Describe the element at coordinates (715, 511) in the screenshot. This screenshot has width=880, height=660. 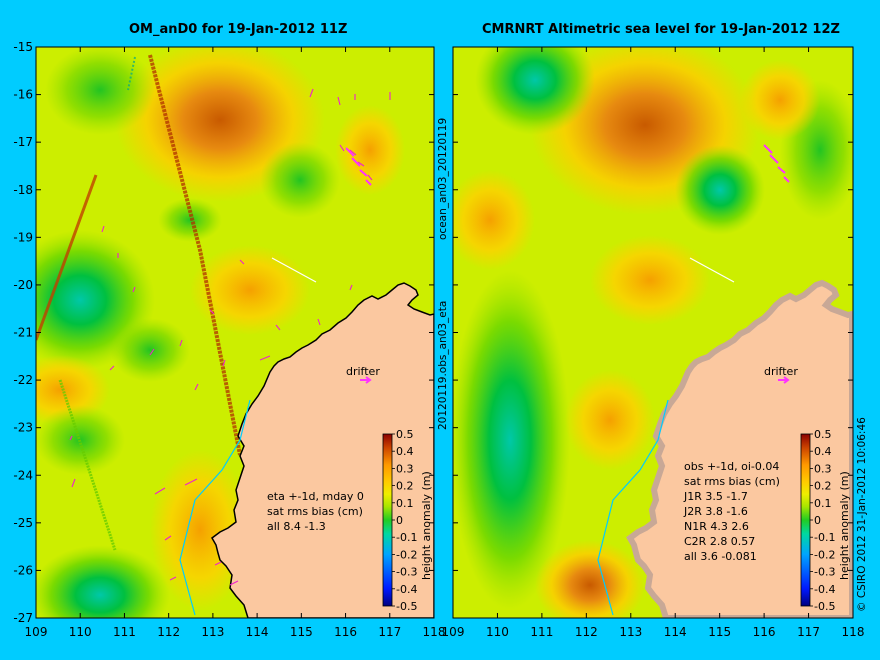
I see `right-stats-line: J2R 3.8 -1.6` at that location.